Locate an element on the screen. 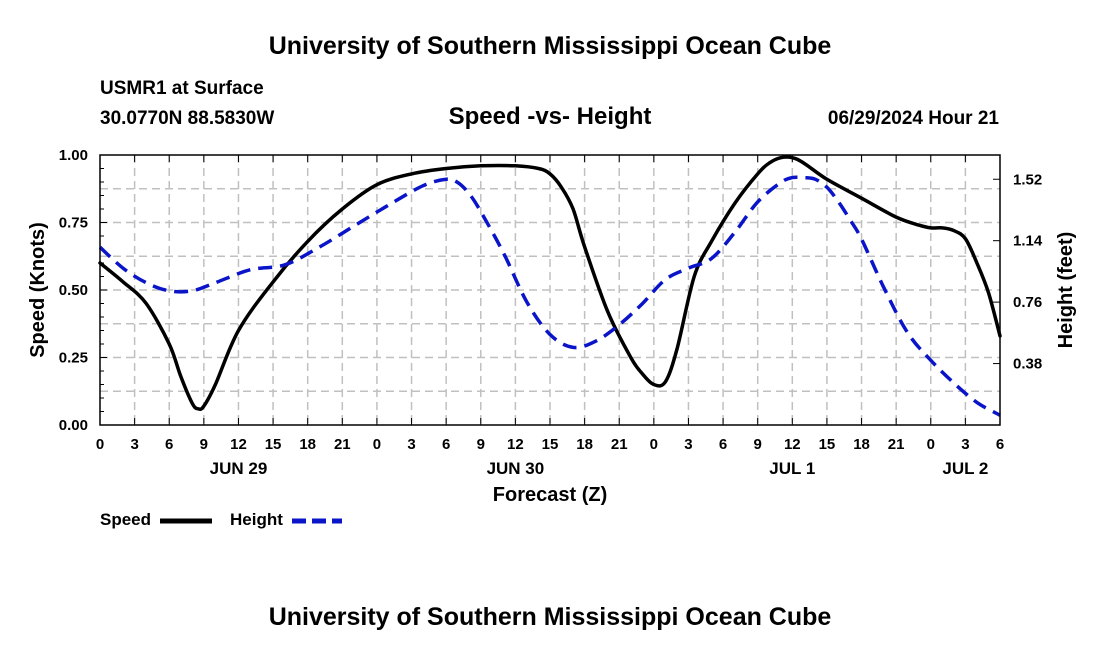  legend-speed-label: Speed is located at coordinates (125, 519).